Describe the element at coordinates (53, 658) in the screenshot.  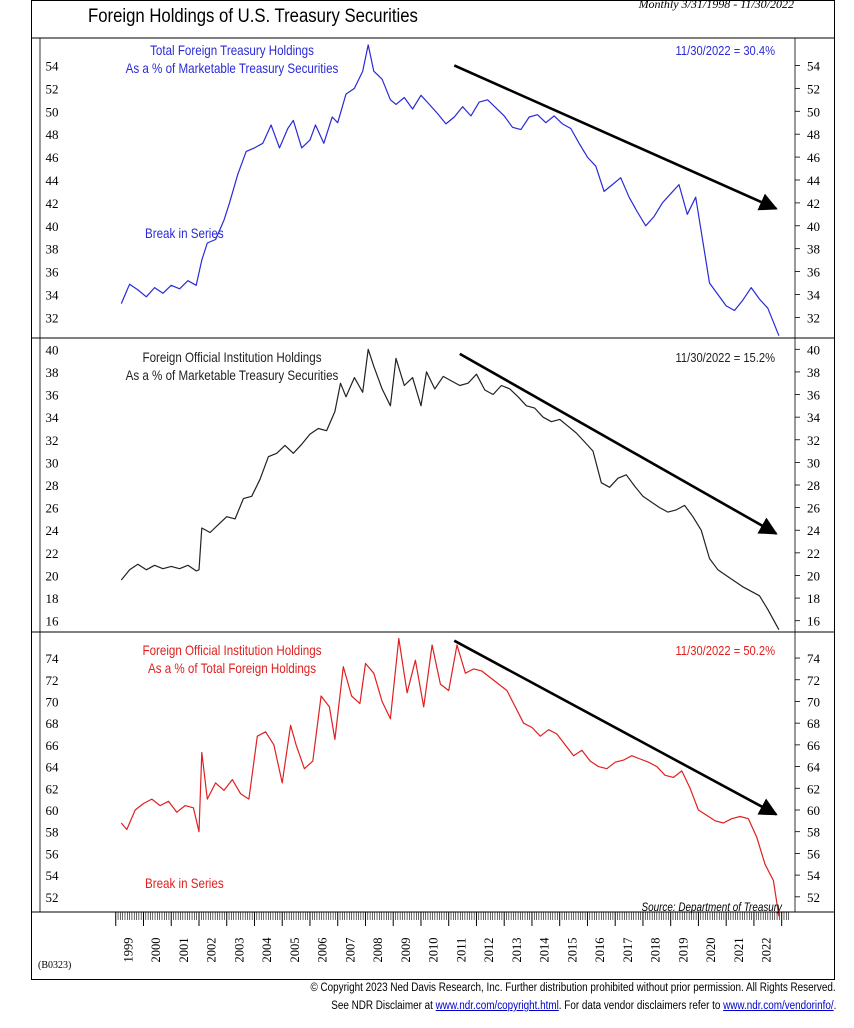
I see `panel-3-ytick-left: 74` at that location.